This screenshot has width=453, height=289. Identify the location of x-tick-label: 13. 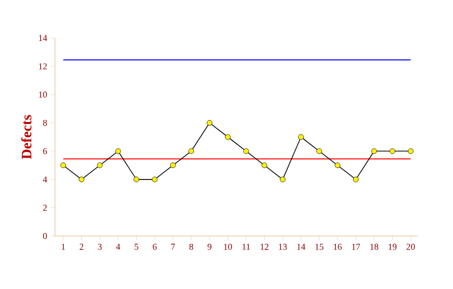
(282, 247).